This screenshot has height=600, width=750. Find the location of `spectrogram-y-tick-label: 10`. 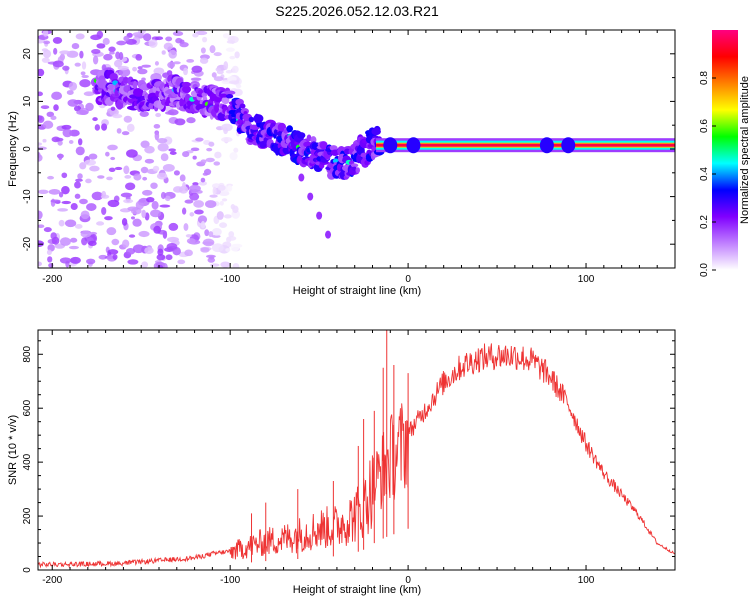

spectrogram-y-tick-label: 10 is located at coordinates (27, 101).